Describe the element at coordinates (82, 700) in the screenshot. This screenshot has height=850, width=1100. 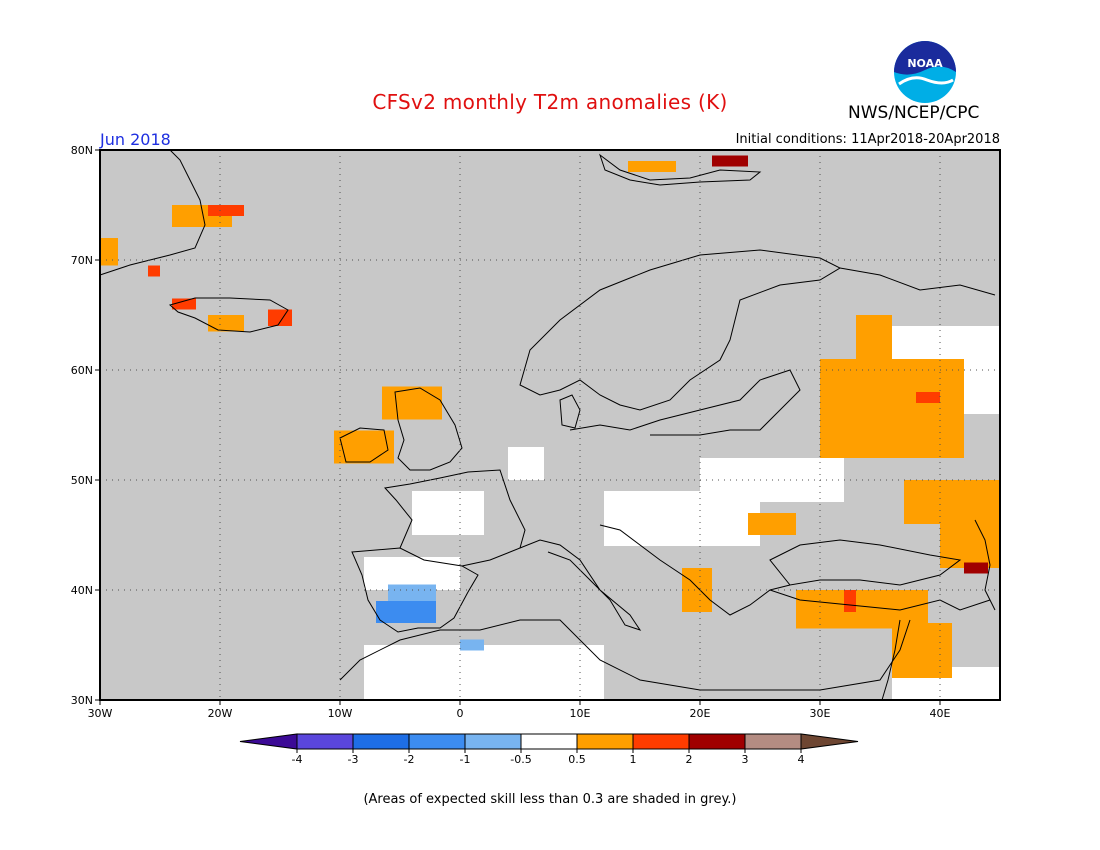
I see `lat-tick-label: 30N` at that location.